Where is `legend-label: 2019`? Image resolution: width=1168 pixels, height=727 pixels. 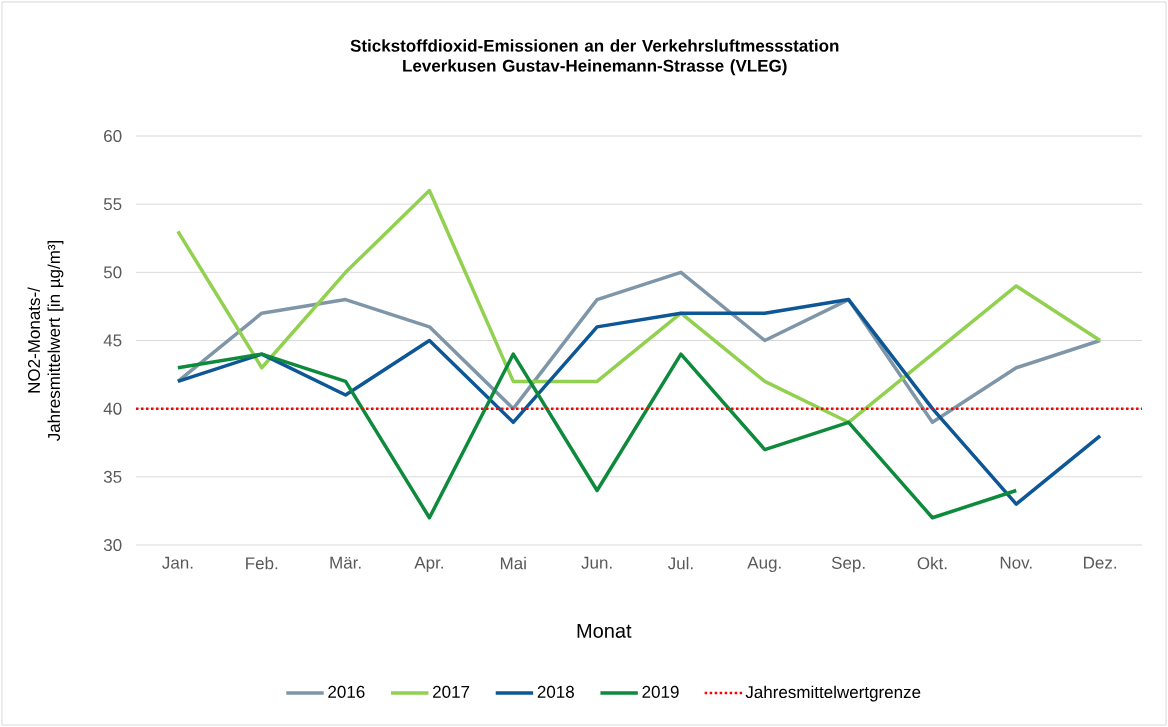 legend-label: 2019 is located at coordinates (660, 691).